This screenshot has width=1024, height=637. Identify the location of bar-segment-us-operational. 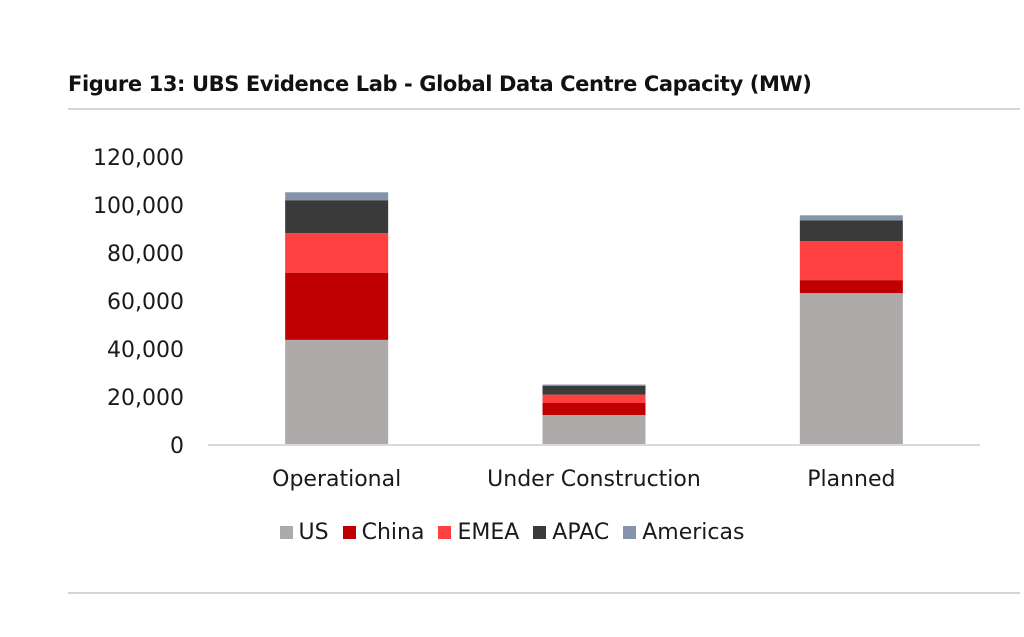
(337, 392).